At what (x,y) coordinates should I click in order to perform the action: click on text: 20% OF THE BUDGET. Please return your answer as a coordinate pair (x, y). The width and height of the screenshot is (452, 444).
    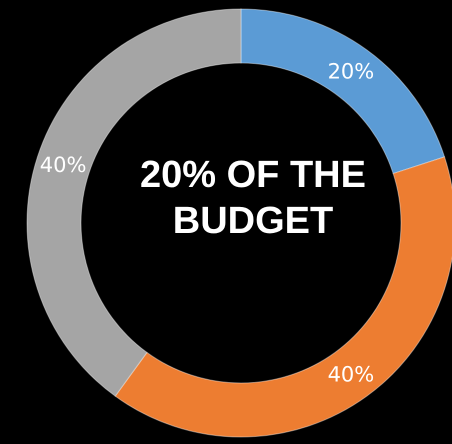
    Looking at the image, I should click on (253, 198).